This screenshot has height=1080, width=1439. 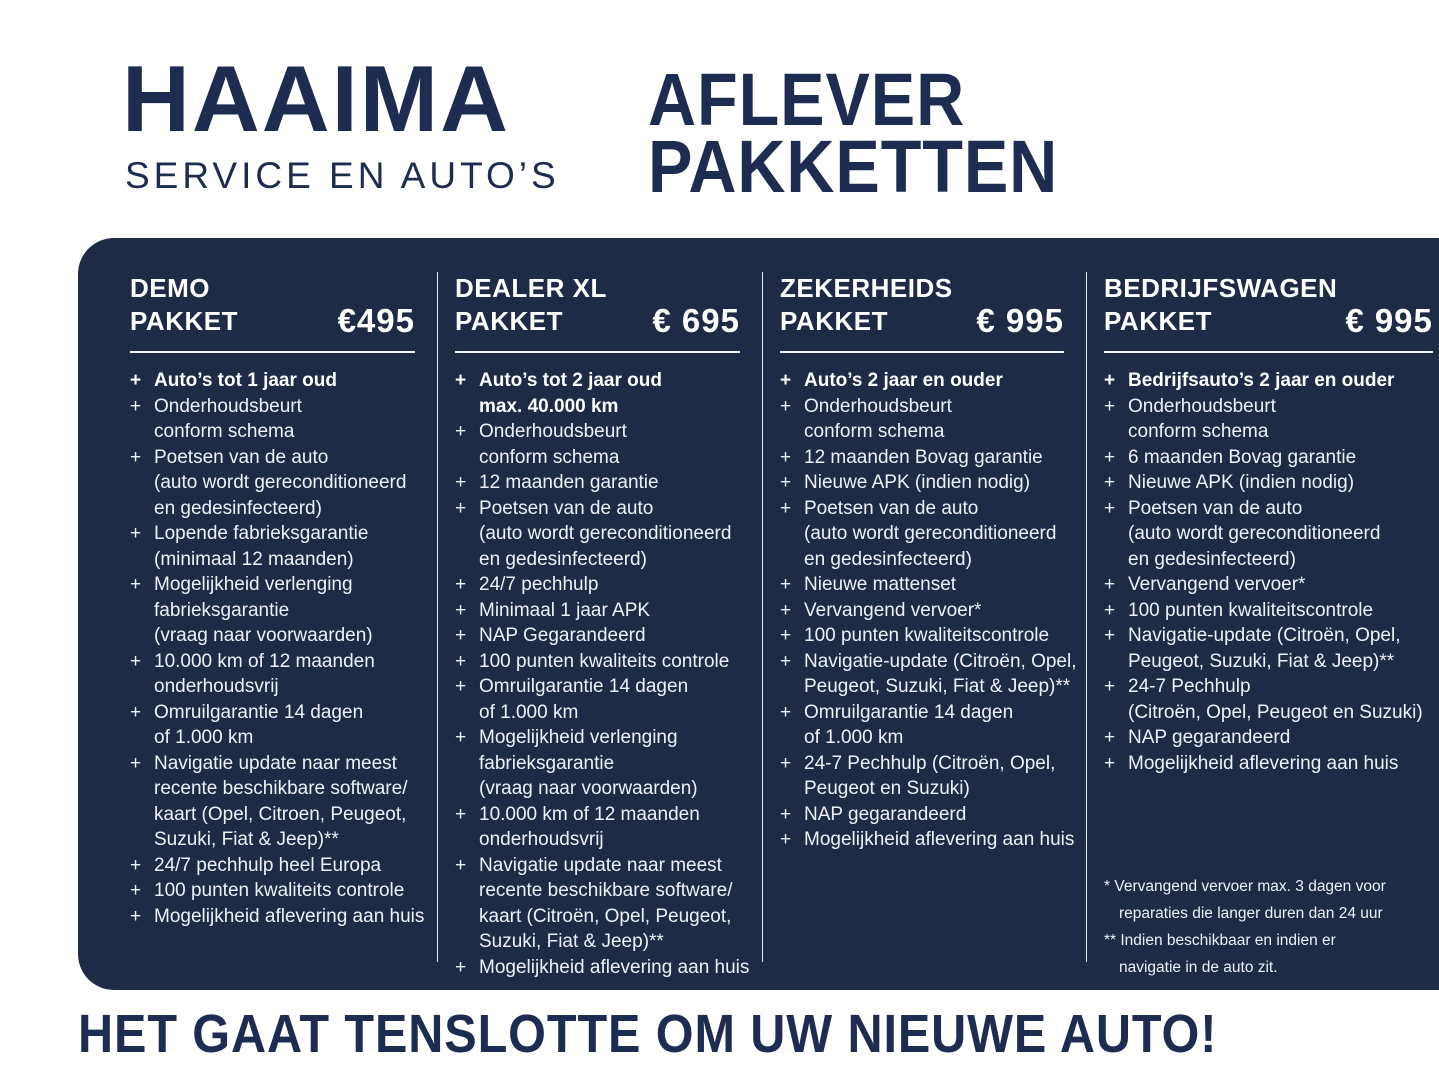 I want to click on package-name-line: DEMO, so click(x=170, y=288).